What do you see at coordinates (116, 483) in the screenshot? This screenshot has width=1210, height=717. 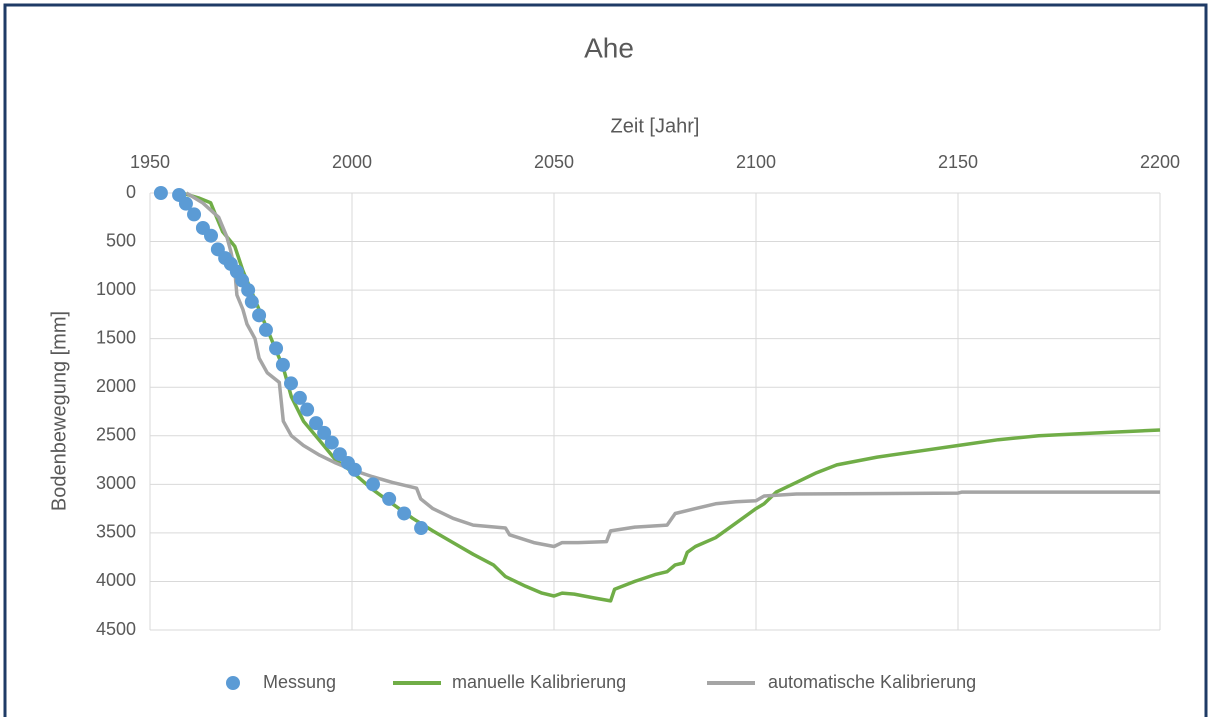 I see `y-tick-label: 3000` at bounding box center [116, 483].